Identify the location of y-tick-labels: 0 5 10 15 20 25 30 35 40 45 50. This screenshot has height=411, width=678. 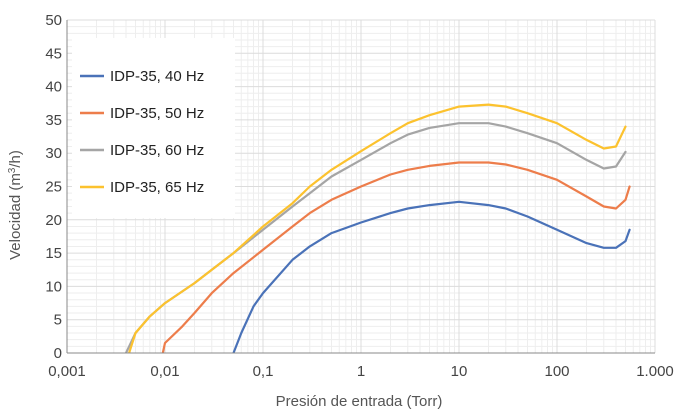
(53, 187).